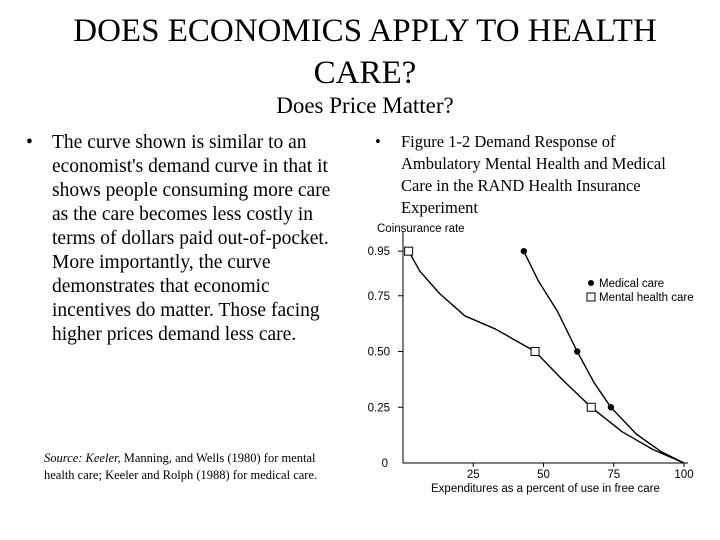  What do you see at coordinates (365, 73) in the screenshot?
I see `slide-title-line-2: CARE?` at bounding box center [365, 73].